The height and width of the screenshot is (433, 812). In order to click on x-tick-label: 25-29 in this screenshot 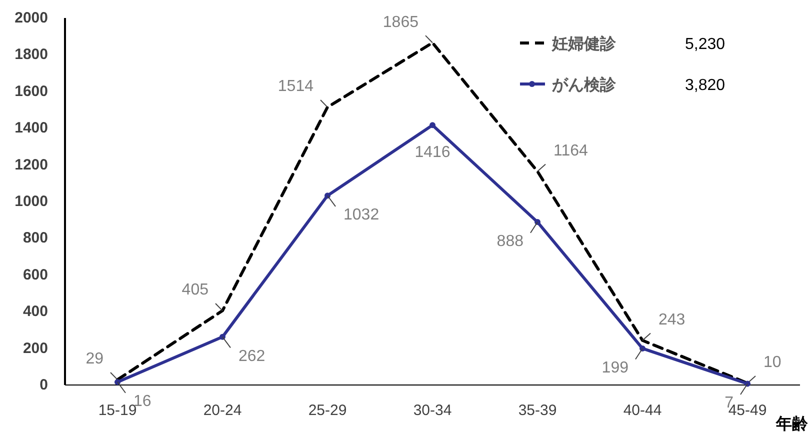, I will do `click(327, 410)`.